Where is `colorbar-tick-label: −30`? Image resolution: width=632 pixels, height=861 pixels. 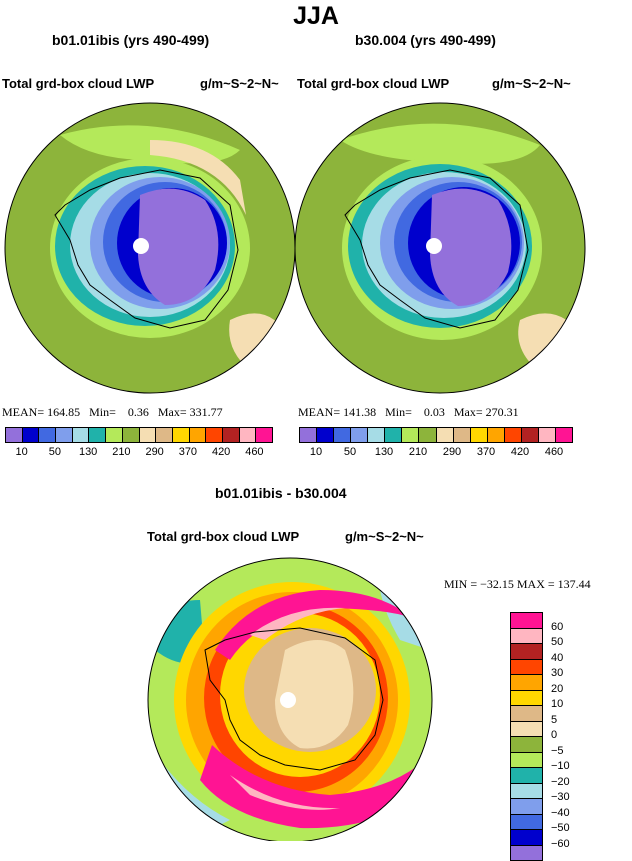 colorbar-tick-label: −30 is located at coordinates (560, 797).